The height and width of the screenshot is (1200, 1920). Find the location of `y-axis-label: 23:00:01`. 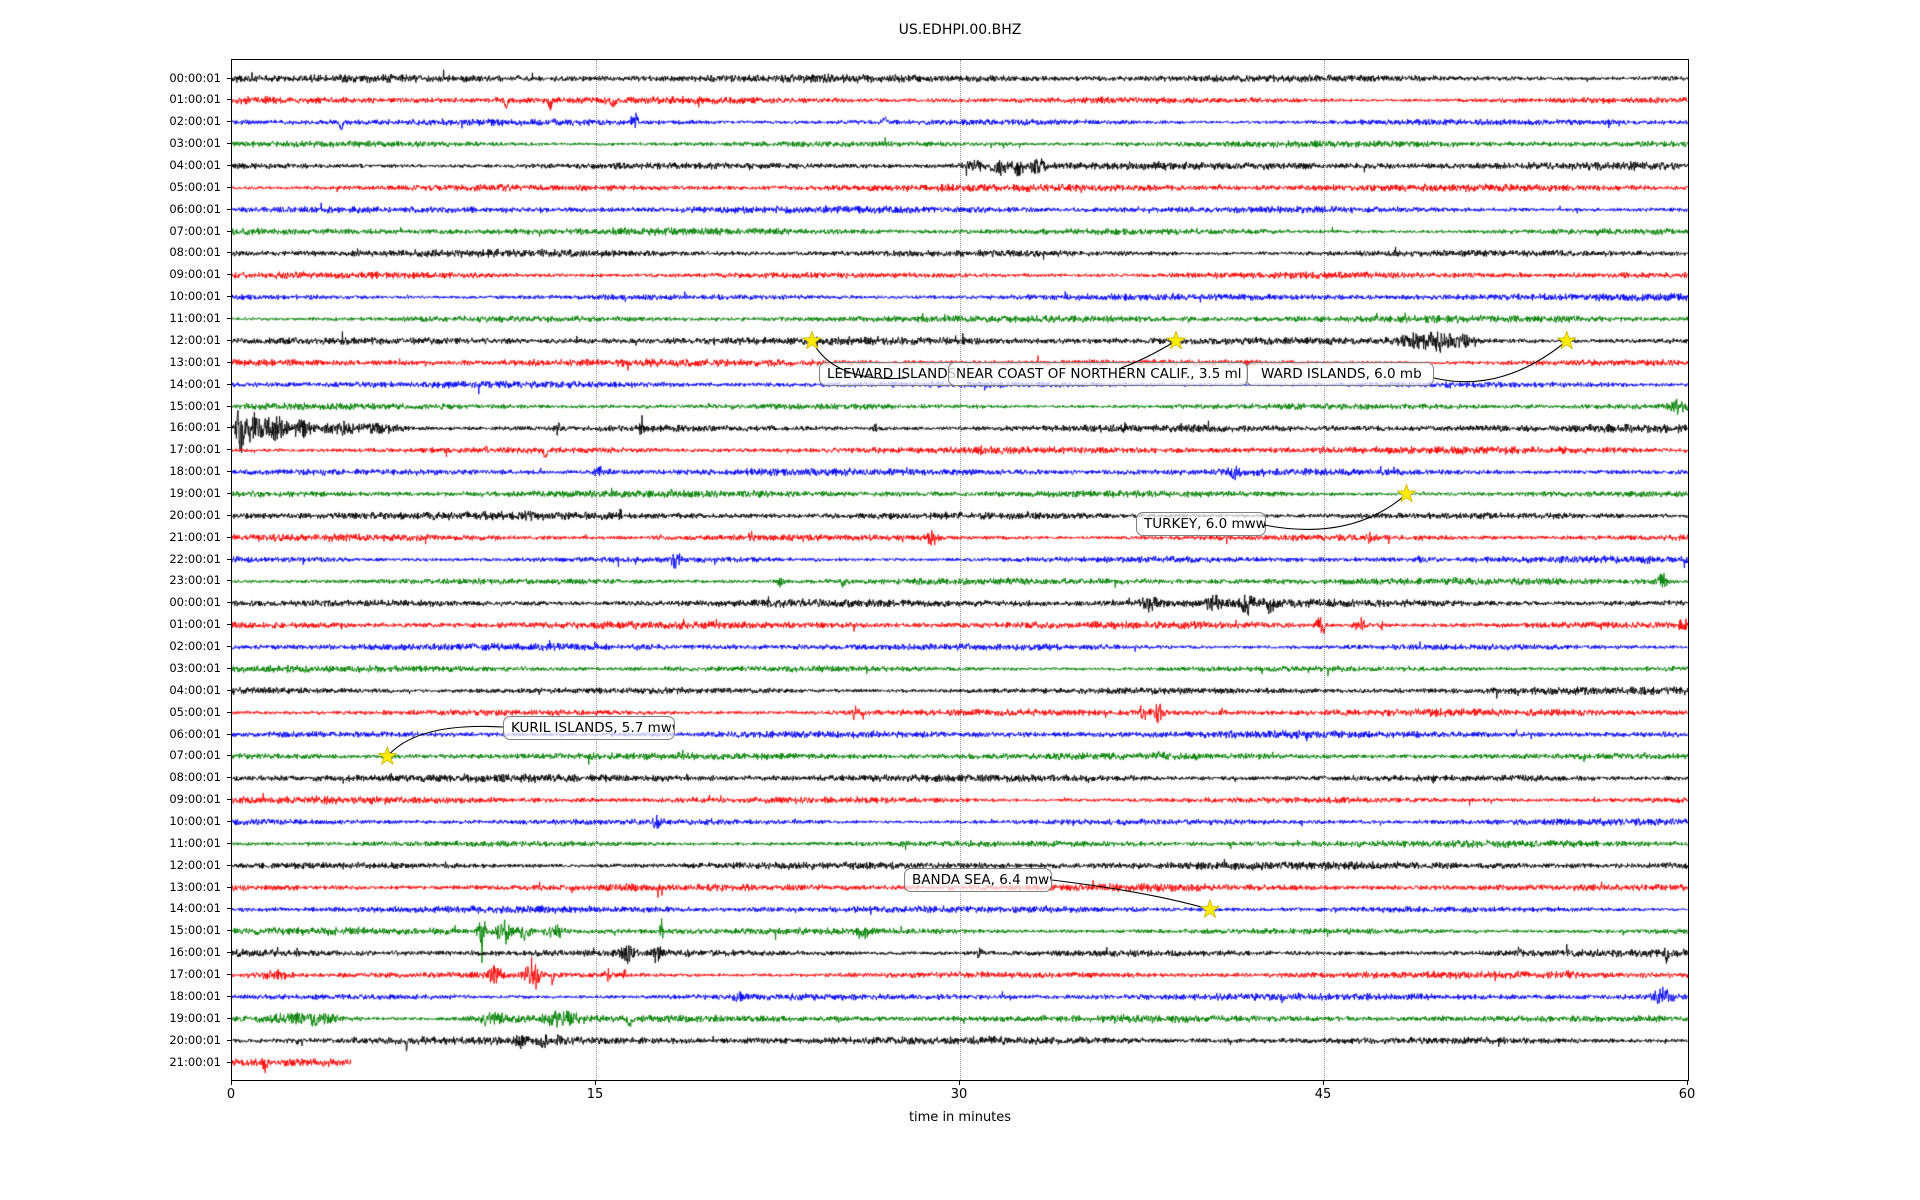

y-axis-label: 23:00:01 is located at coordinates (195, 580).